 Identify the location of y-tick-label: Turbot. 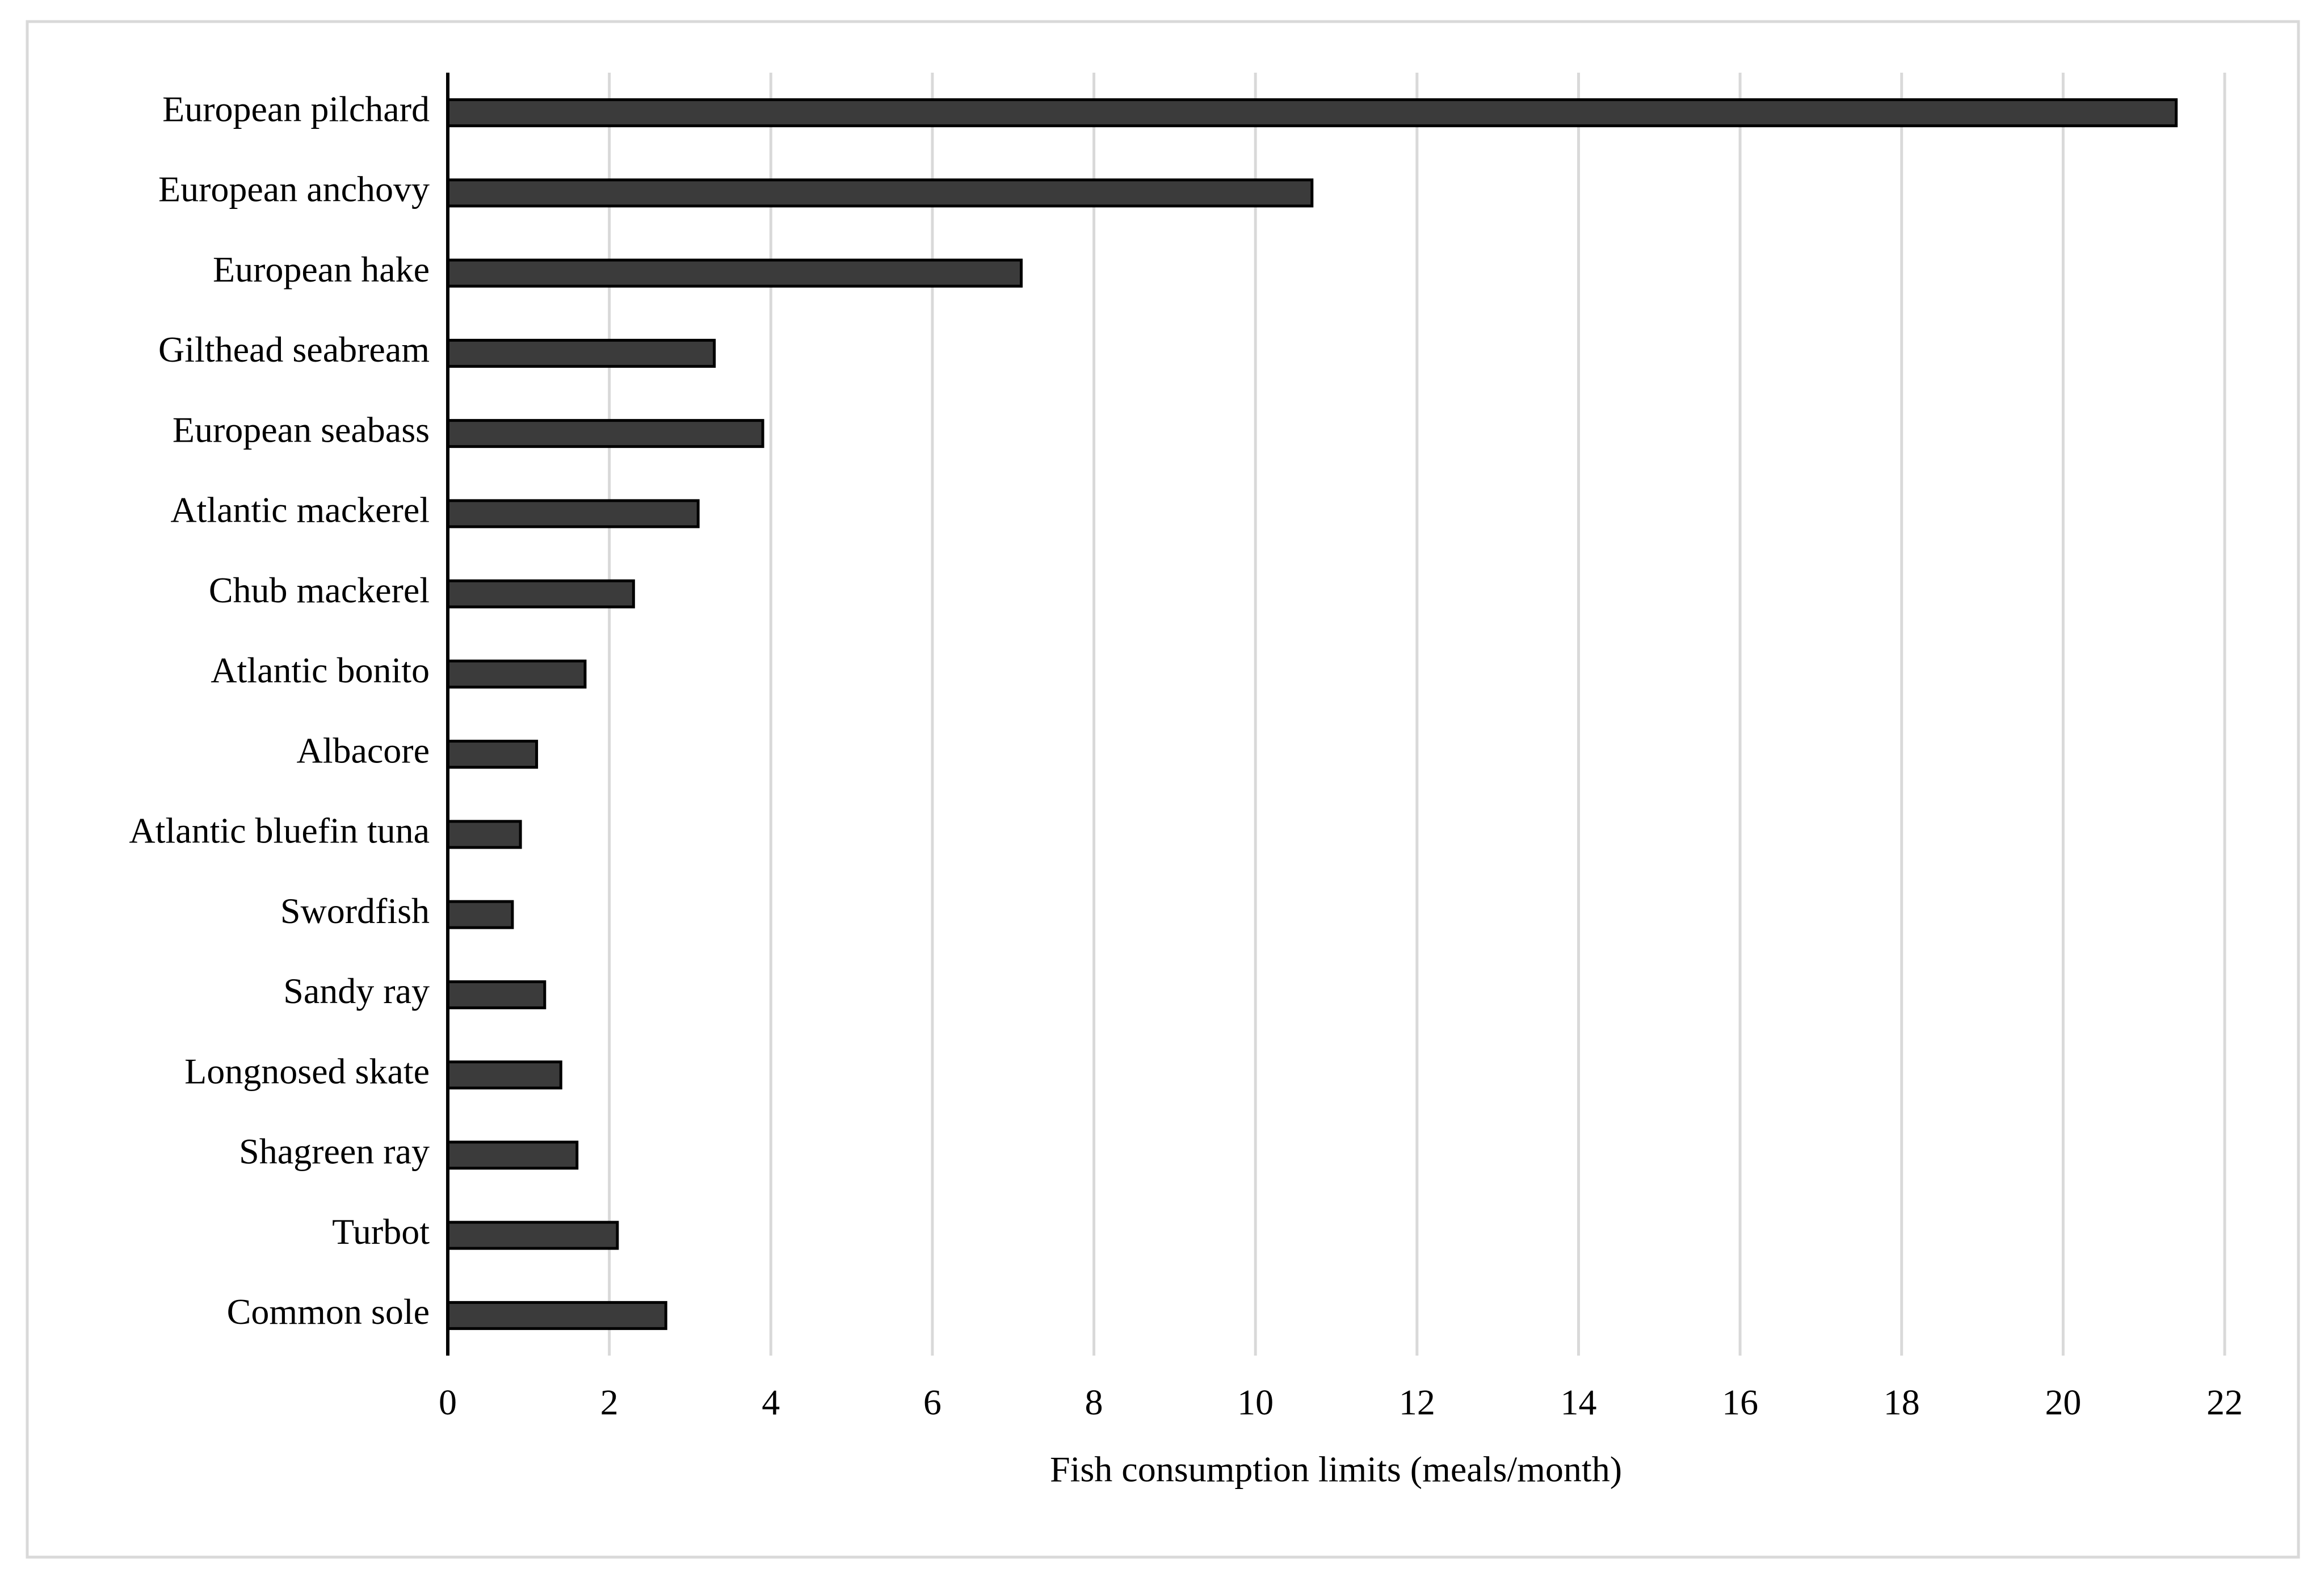
(381, 1231).